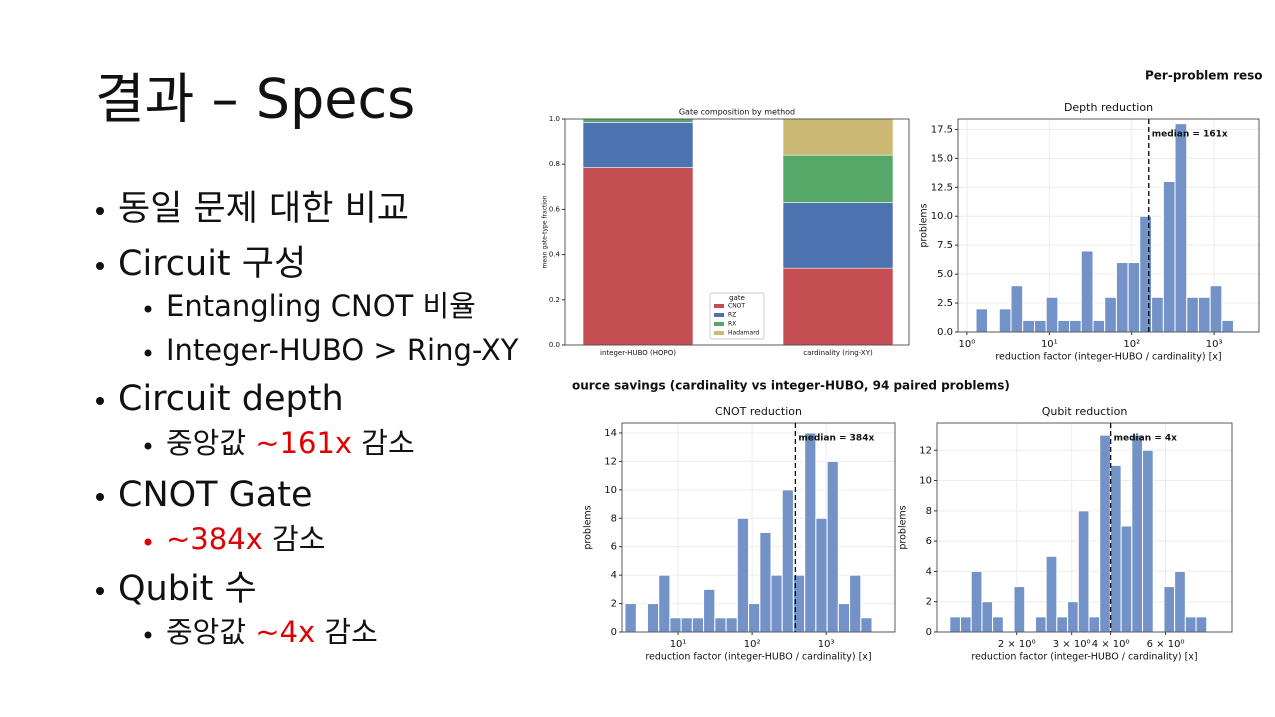  What do you see at coordinates (342, 350) in the screenshot?
I see `bullet-text: Integer-HUBO > Ring-XY` at bounding box center [342, 350].